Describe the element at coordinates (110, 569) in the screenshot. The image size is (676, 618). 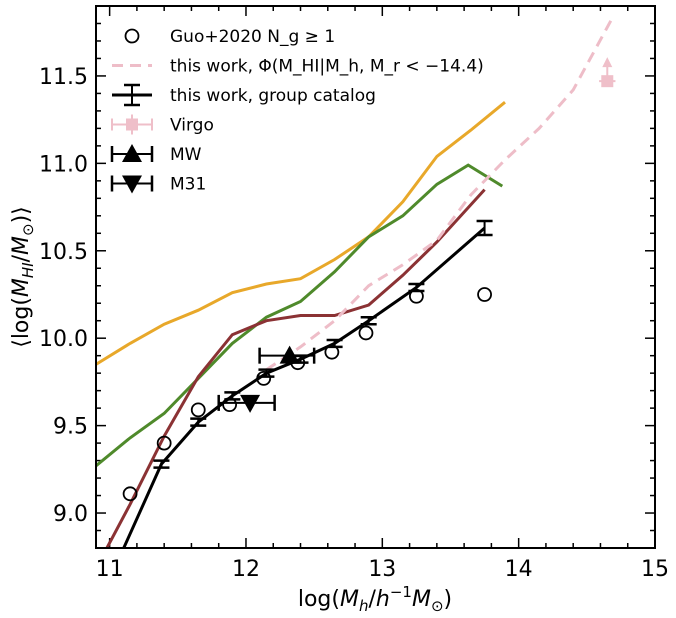
I see `x-tick-label: 11` at that location.